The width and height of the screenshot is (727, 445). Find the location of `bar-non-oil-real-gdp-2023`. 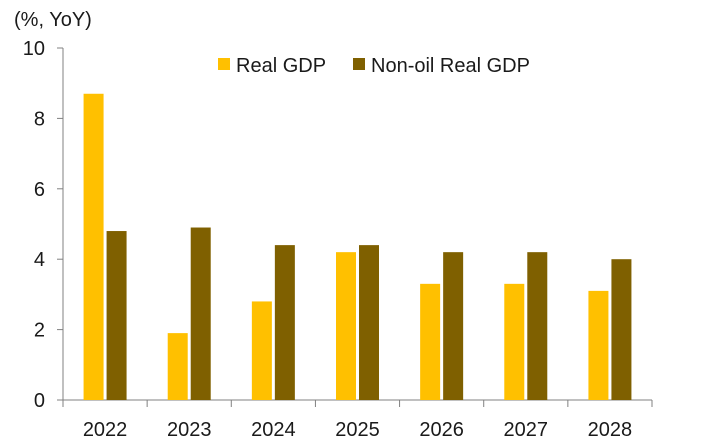

bar-non-oil-real-gdp-2023 is located at coordinates (200, 313).